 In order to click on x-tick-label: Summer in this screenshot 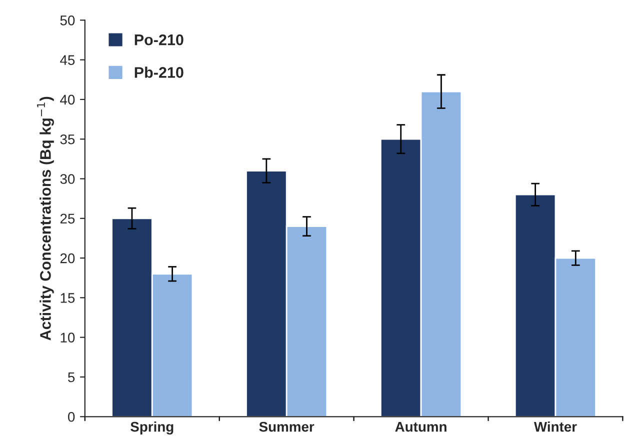, I will do `click(286, 427)`.